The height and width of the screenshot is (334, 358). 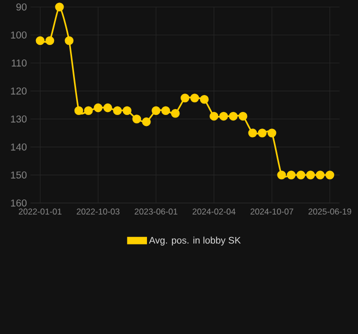 What do you see at coordinates (19, 35) in the screenshot?
I see `y-tick-label: 100` at bounding box center [19, 35].